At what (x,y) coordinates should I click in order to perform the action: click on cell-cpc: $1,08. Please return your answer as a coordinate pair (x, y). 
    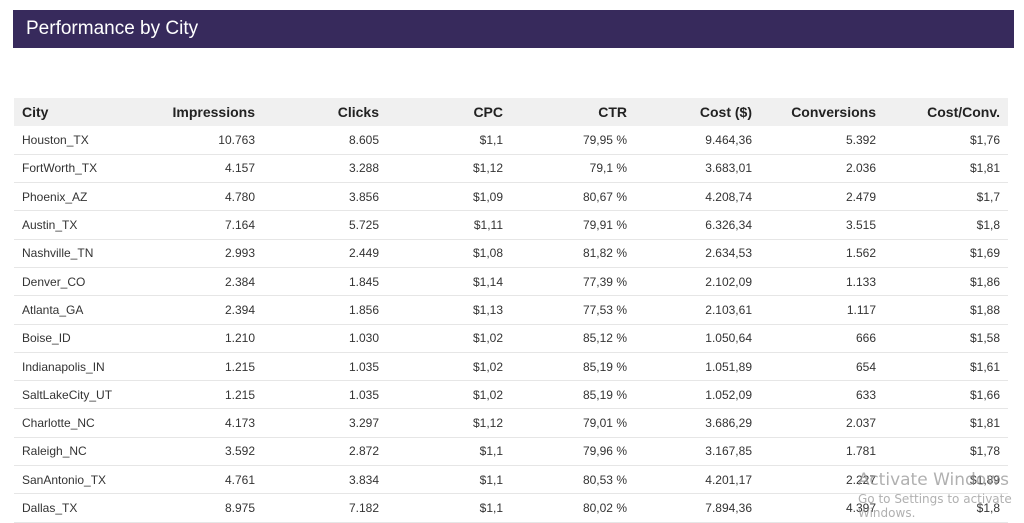
    Looking at the image, I should click on (487, 253).